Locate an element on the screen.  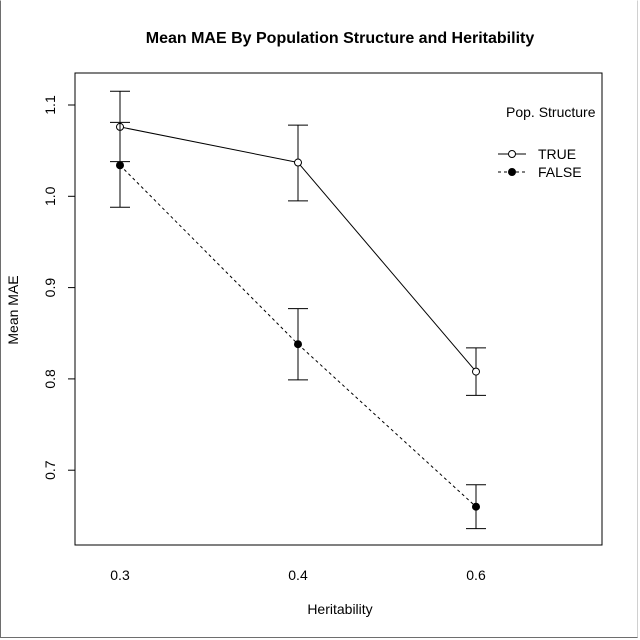
y-tick-label: 0.8 is located at coordinates (50, 379).